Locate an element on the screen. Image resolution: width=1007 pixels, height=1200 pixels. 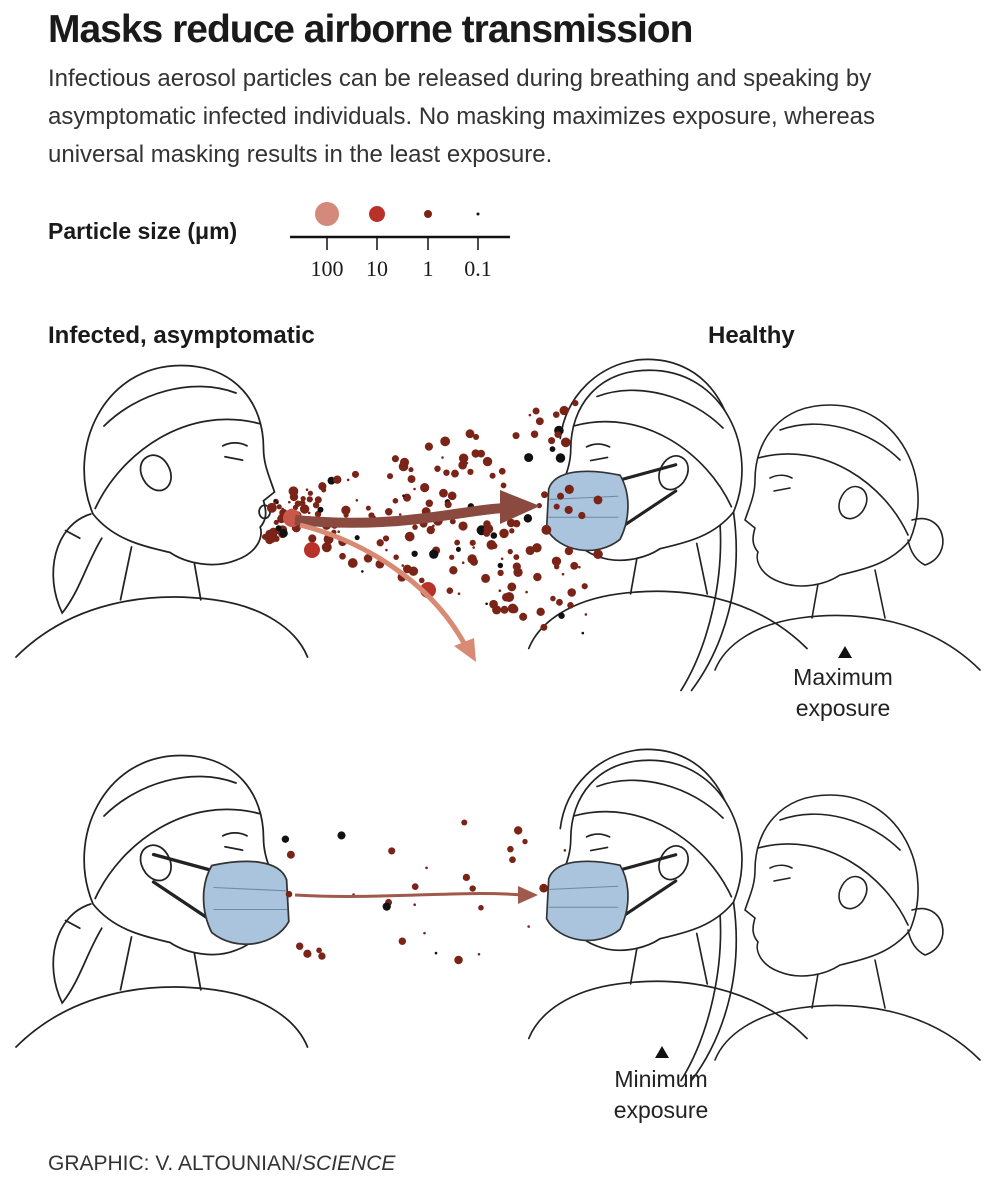
legend-size: 1 is located at coordinates (428, 268).